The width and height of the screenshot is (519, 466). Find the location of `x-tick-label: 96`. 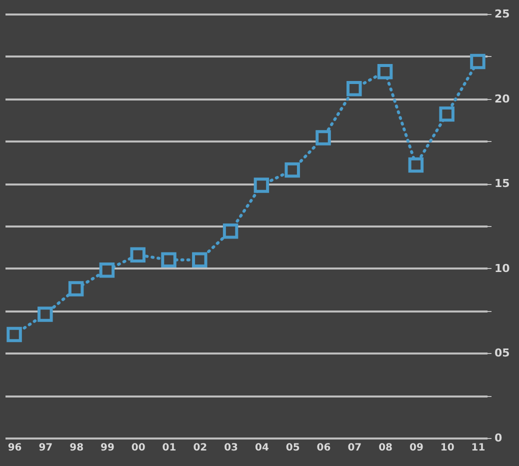

x-tick-label: 96 is located at coordinates (15, 448).